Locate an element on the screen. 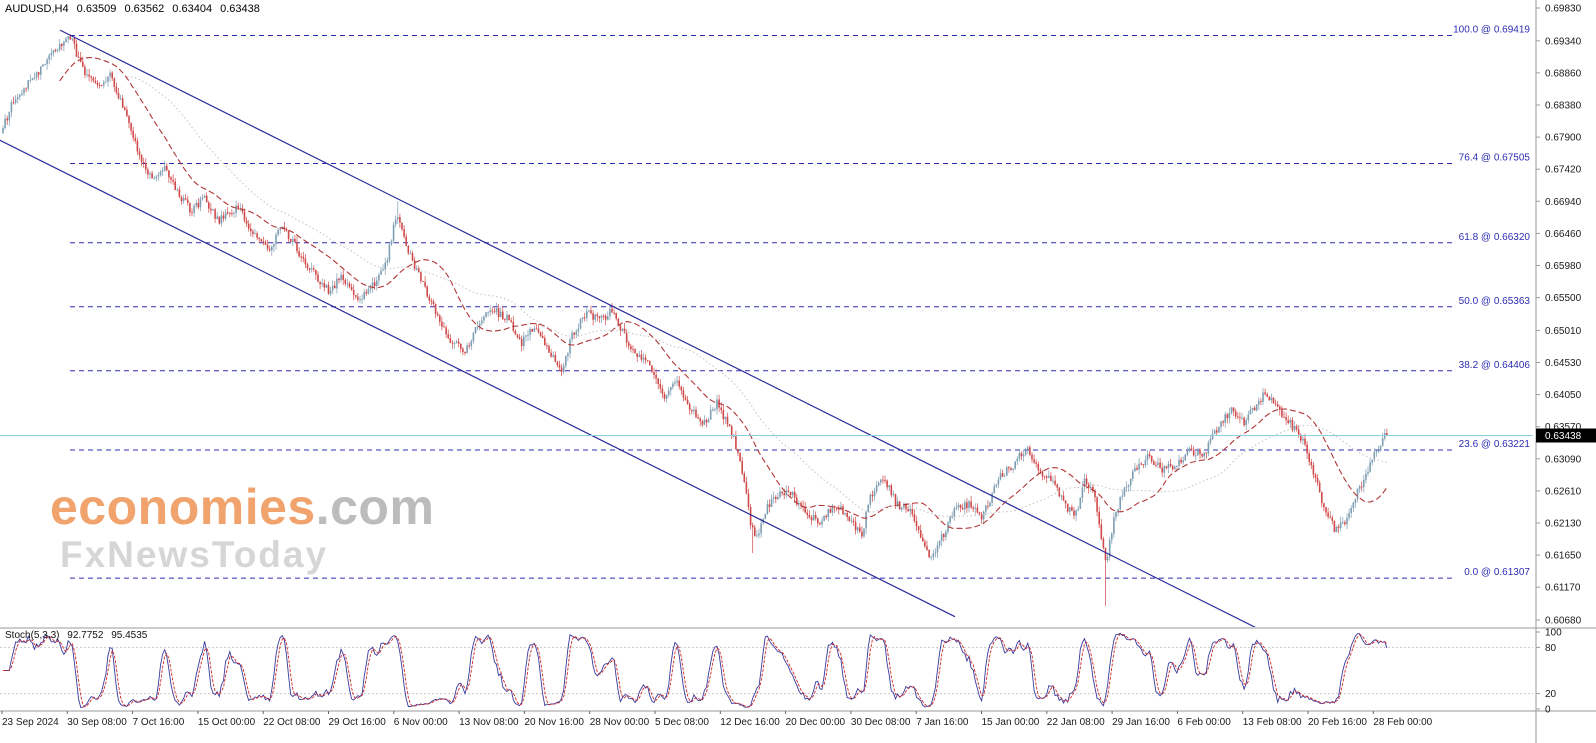 The width and height of the screenshot is (1596, 743). svg-text: 6 Nov 00:00 is located at coordinates (421, 722).